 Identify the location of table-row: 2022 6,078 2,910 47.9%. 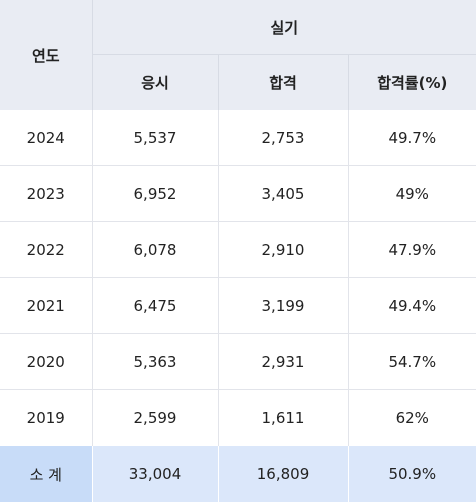
(238, 250).